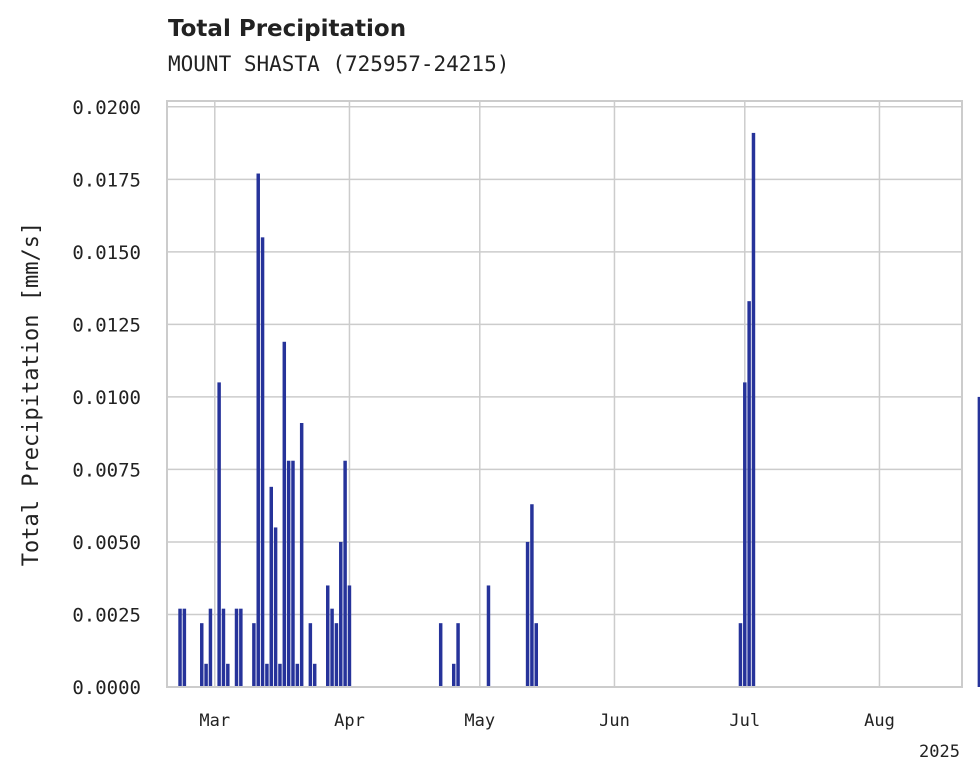  I want to click on y-tick-label: 0.0200, so click(106, 108).